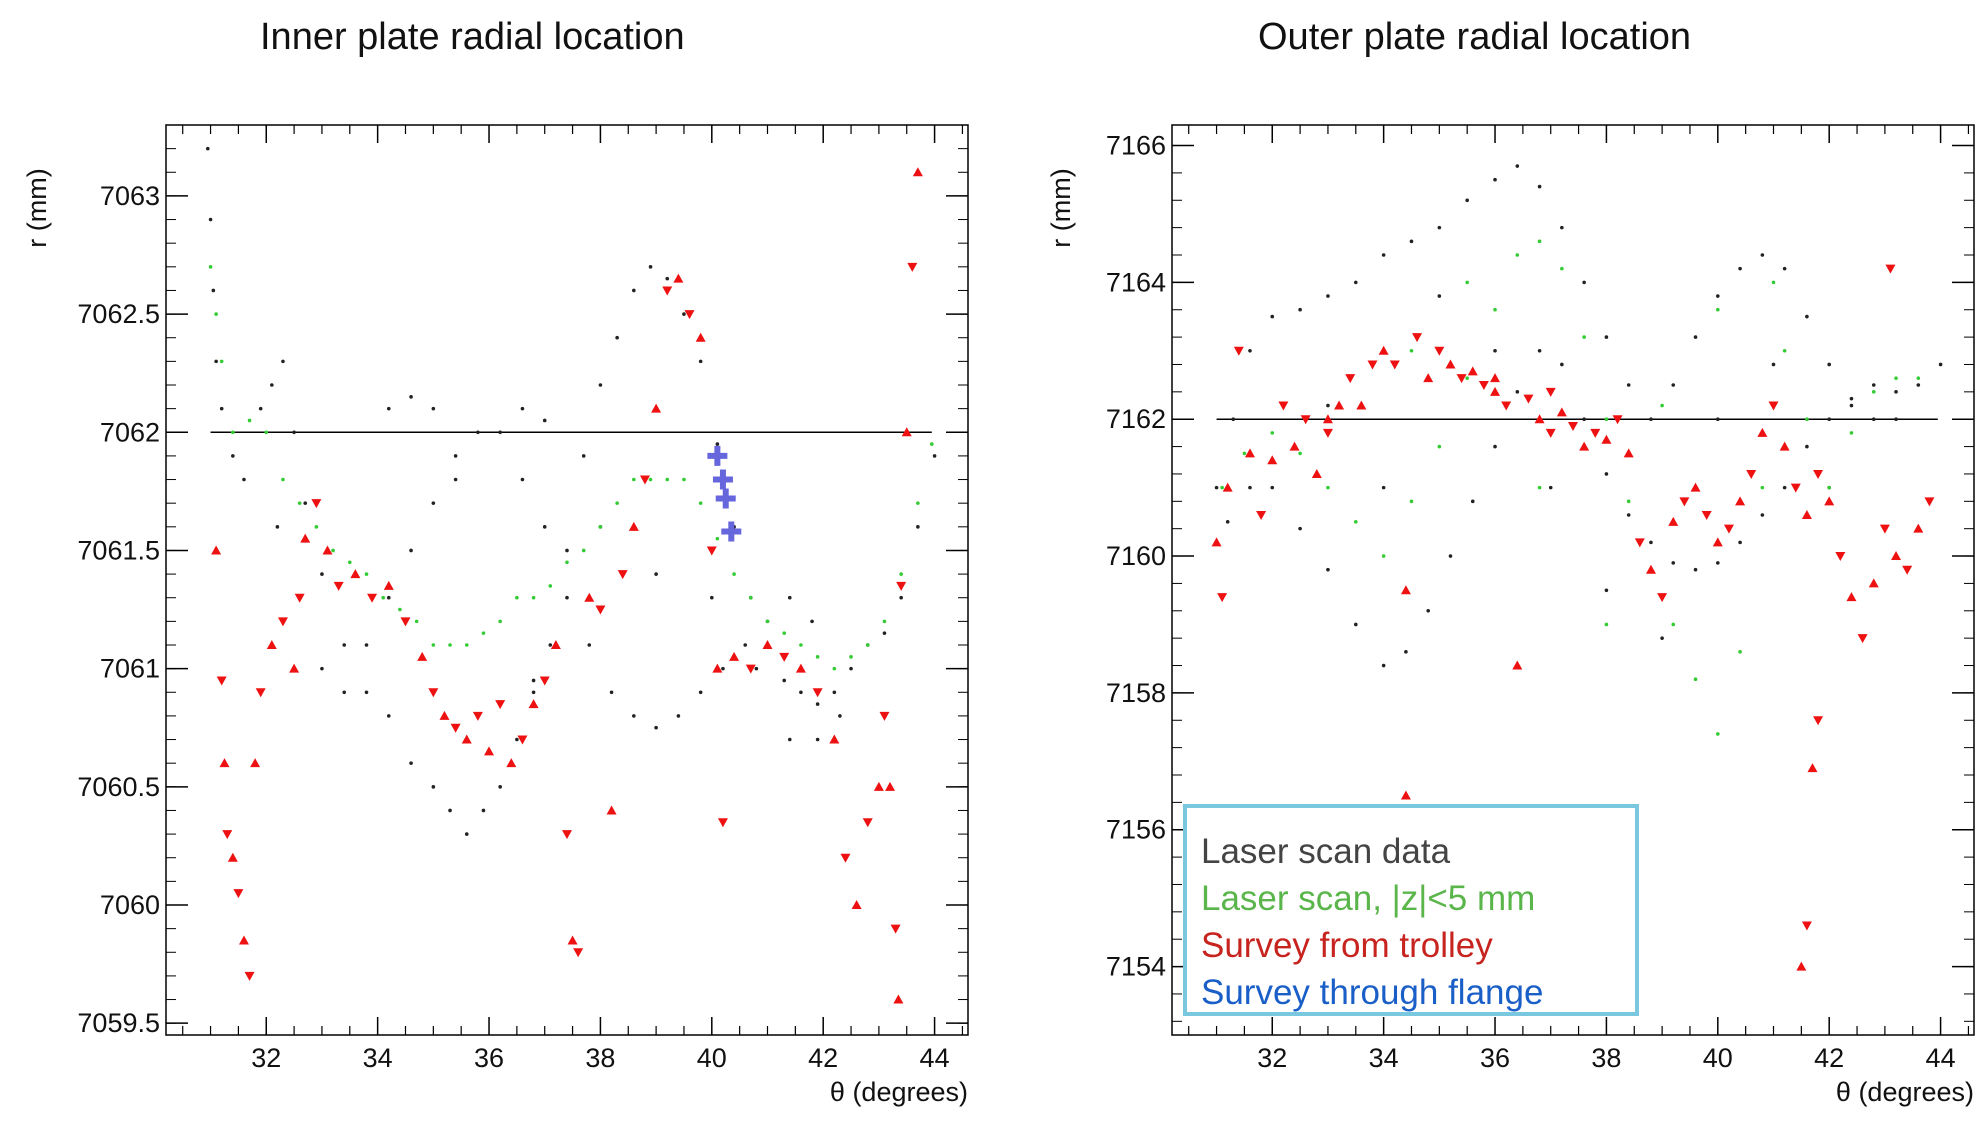 The width and height of the screenshot is (1986, 1126). I want to click on legend-entry-laser-scan-z: Laser scan, |z|<5 mm, so click(1368, 898).